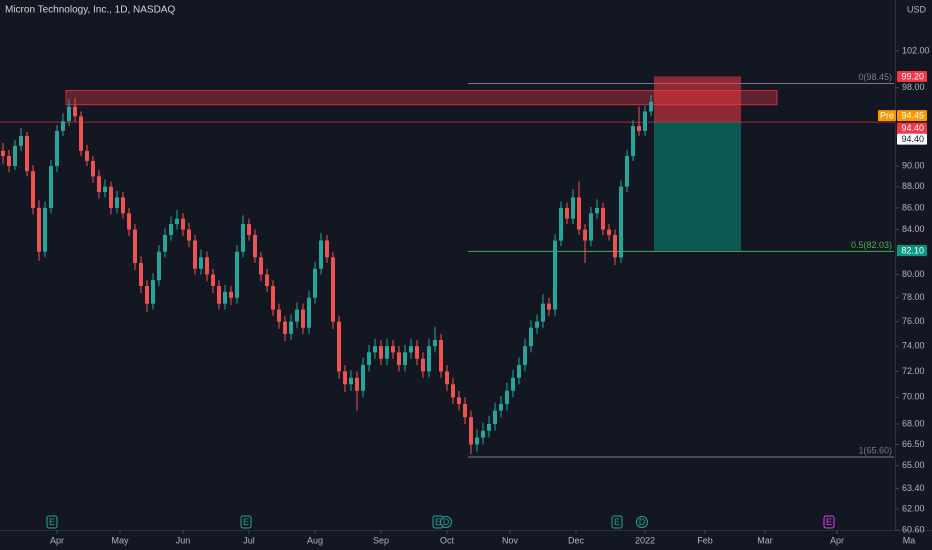 This screenshot has height=550, width=932. I want to click on price-label: 94.45, so click(912, 116).